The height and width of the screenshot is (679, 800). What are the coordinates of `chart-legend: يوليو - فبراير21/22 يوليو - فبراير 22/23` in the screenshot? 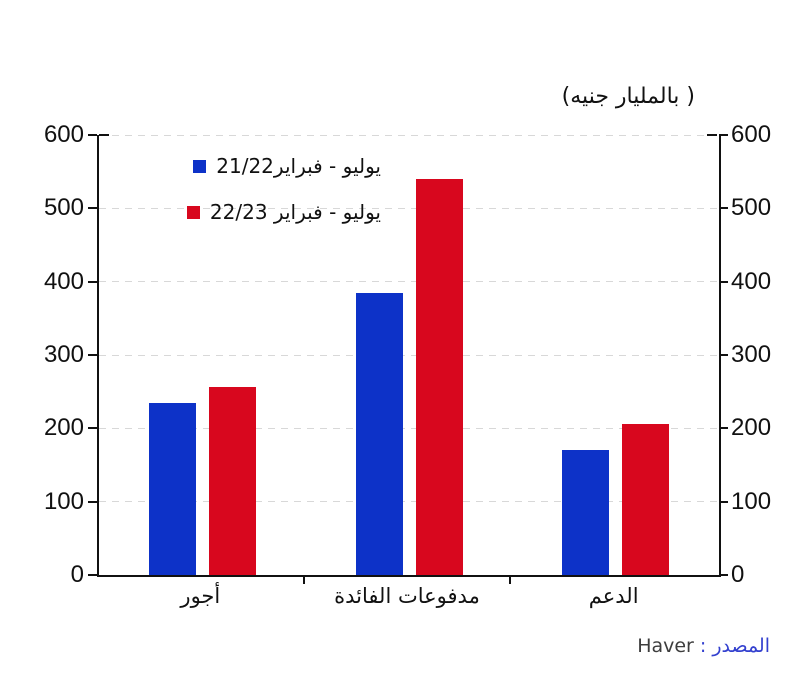 It's located at (283, 198).